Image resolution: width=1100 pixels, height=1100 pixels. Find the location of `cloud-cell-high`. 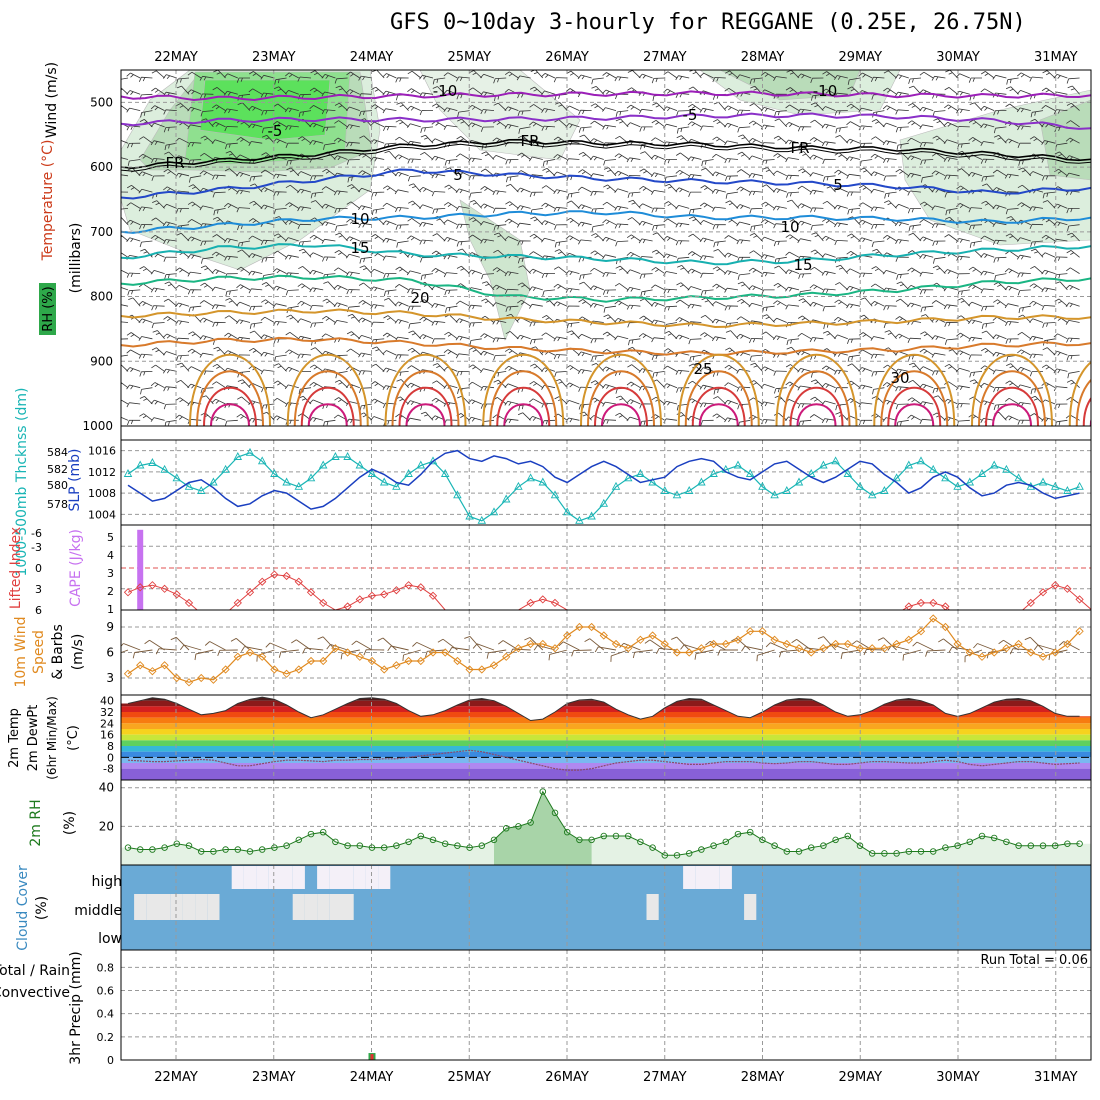

cloud-cell-high is located at coordinates (262, 877).